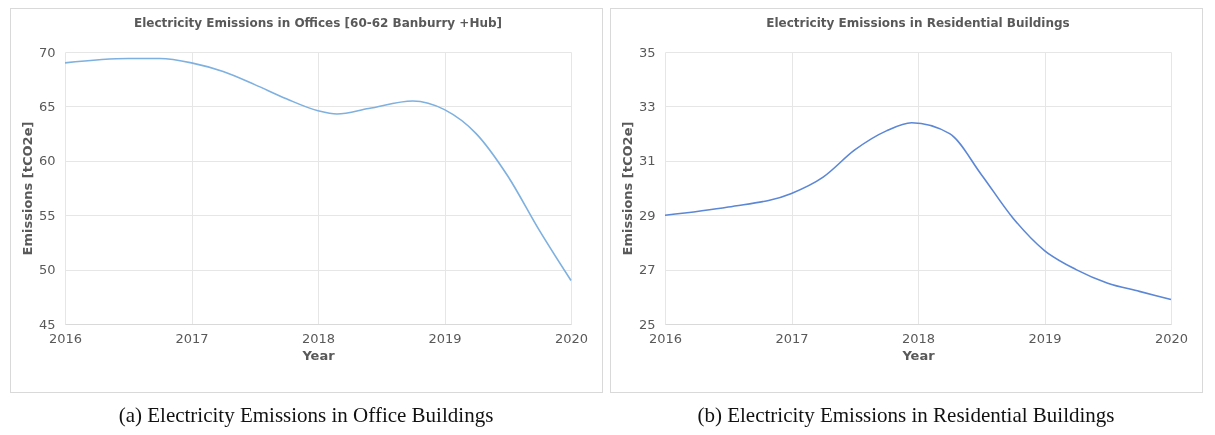 This screenshot has width=1215, height=435. I want to click on y-tick-label: 31, so click(647, 161).